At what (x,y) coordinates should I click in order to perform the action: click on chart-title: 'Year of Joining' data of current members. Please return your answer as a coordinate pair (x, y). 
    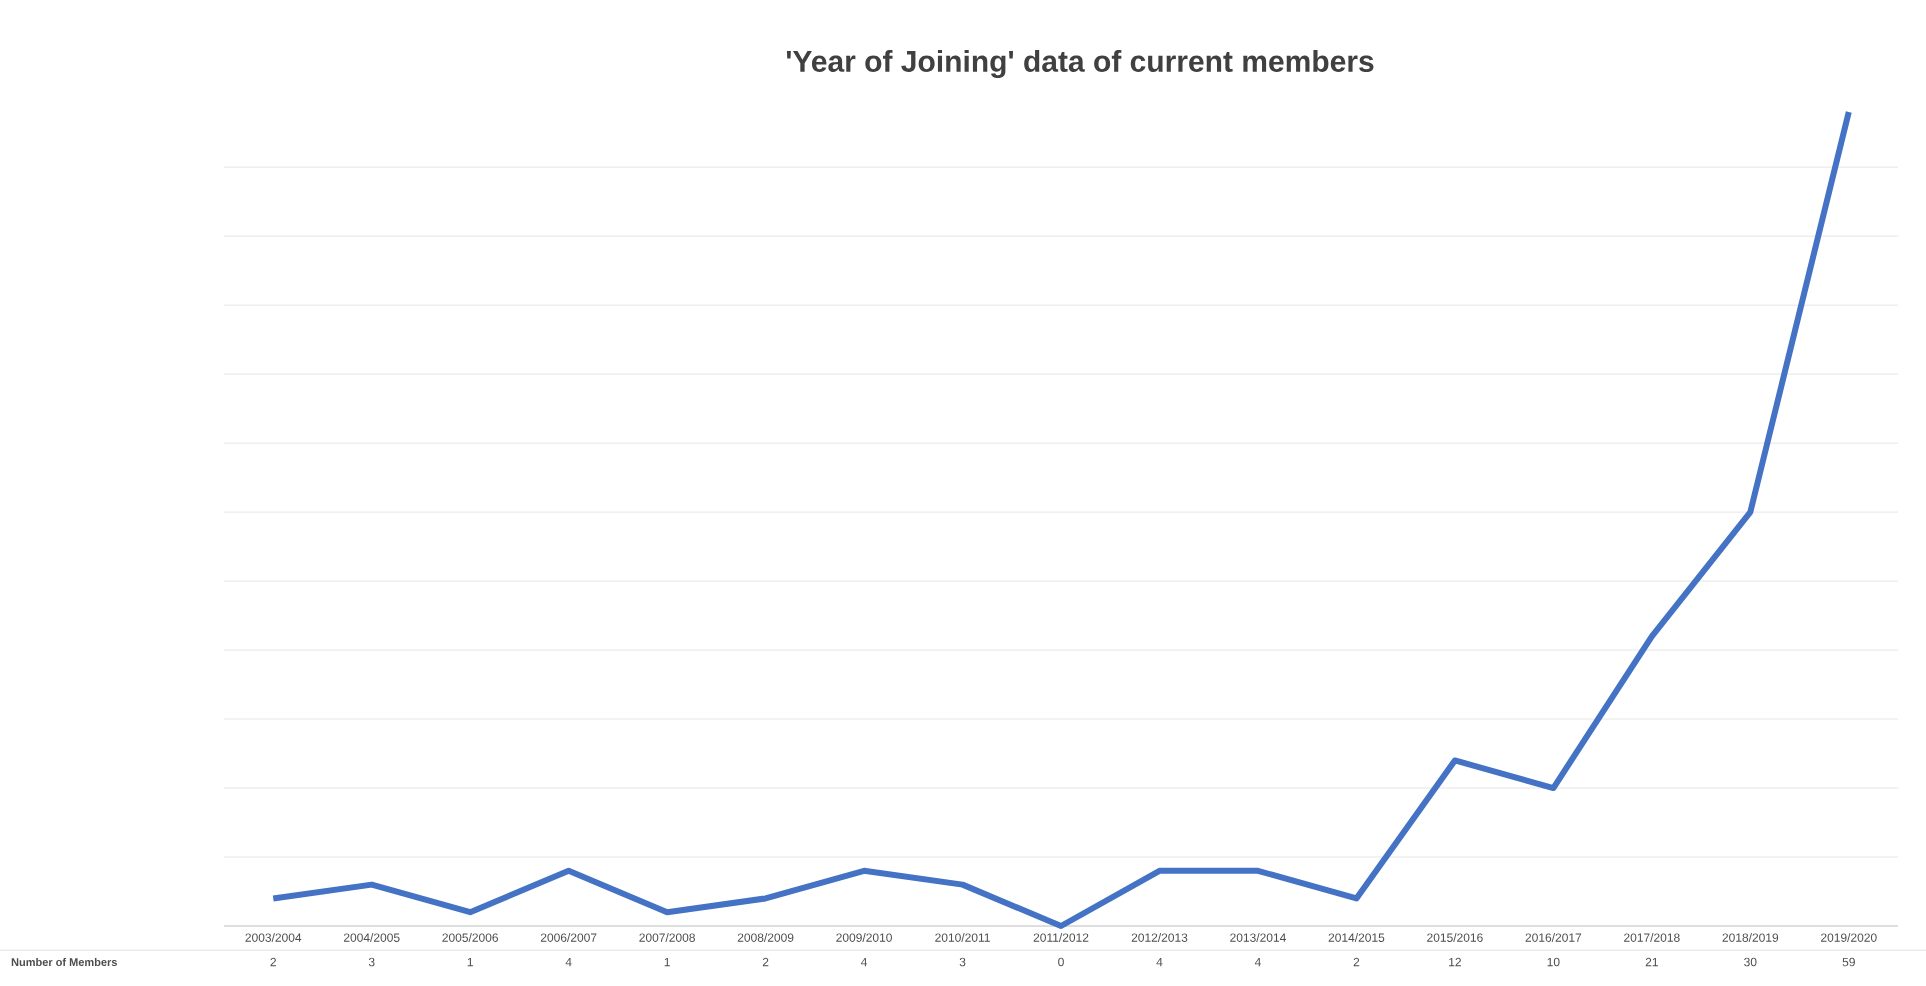
    Looking at the image, I should click on (1080, 64).